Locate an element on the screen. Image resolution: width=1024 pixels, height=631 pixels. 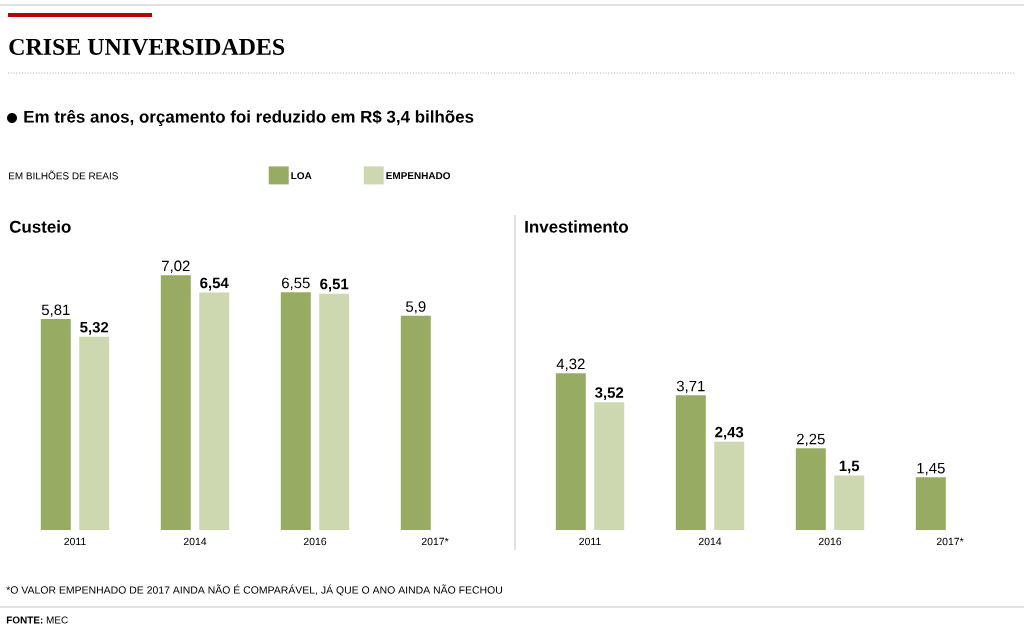
data-label: 3,52 is located at coordinates (609, 394).